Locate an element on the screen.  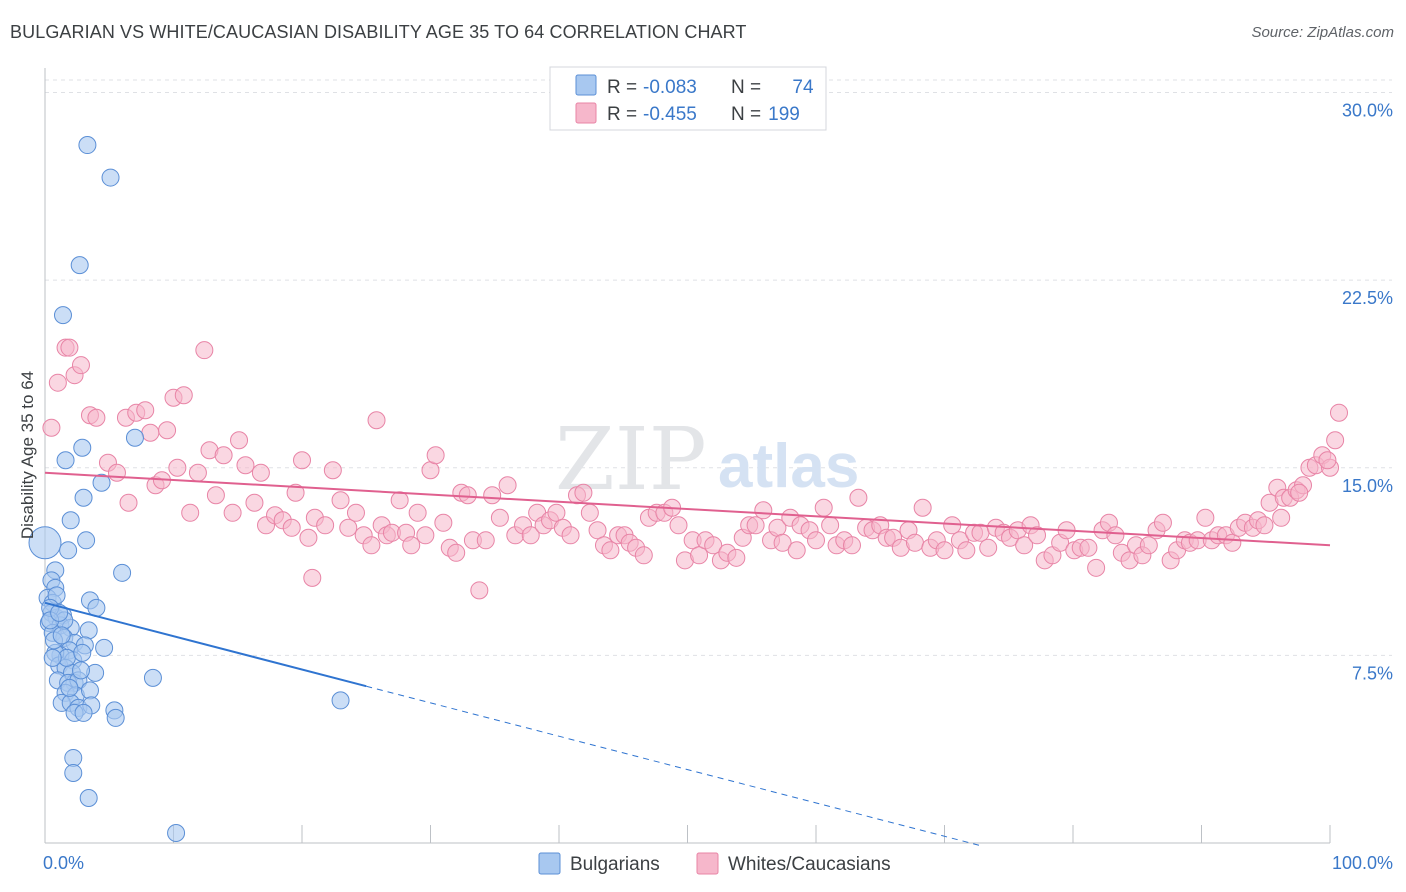
x-tick-label-min: 0.0% is located at coordinates (63, 863).